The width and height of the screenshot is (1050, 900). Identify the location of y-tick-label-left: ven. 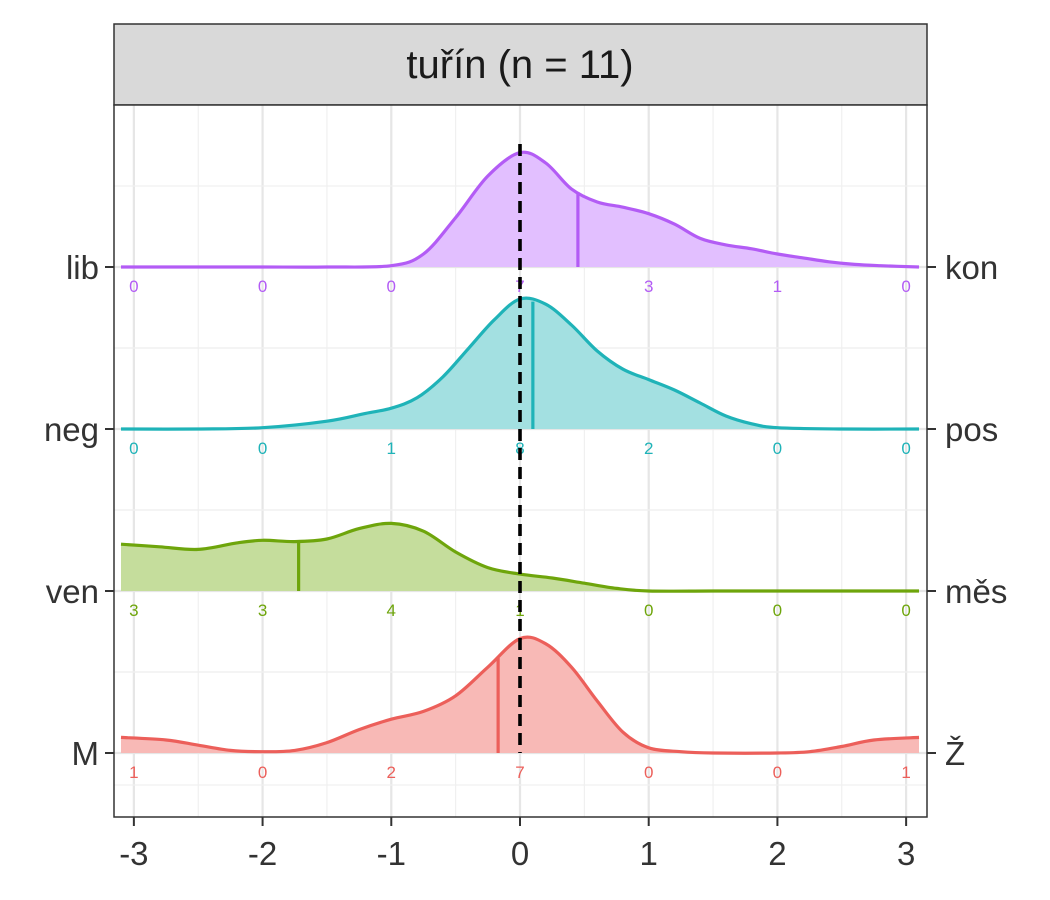
(72, 591).